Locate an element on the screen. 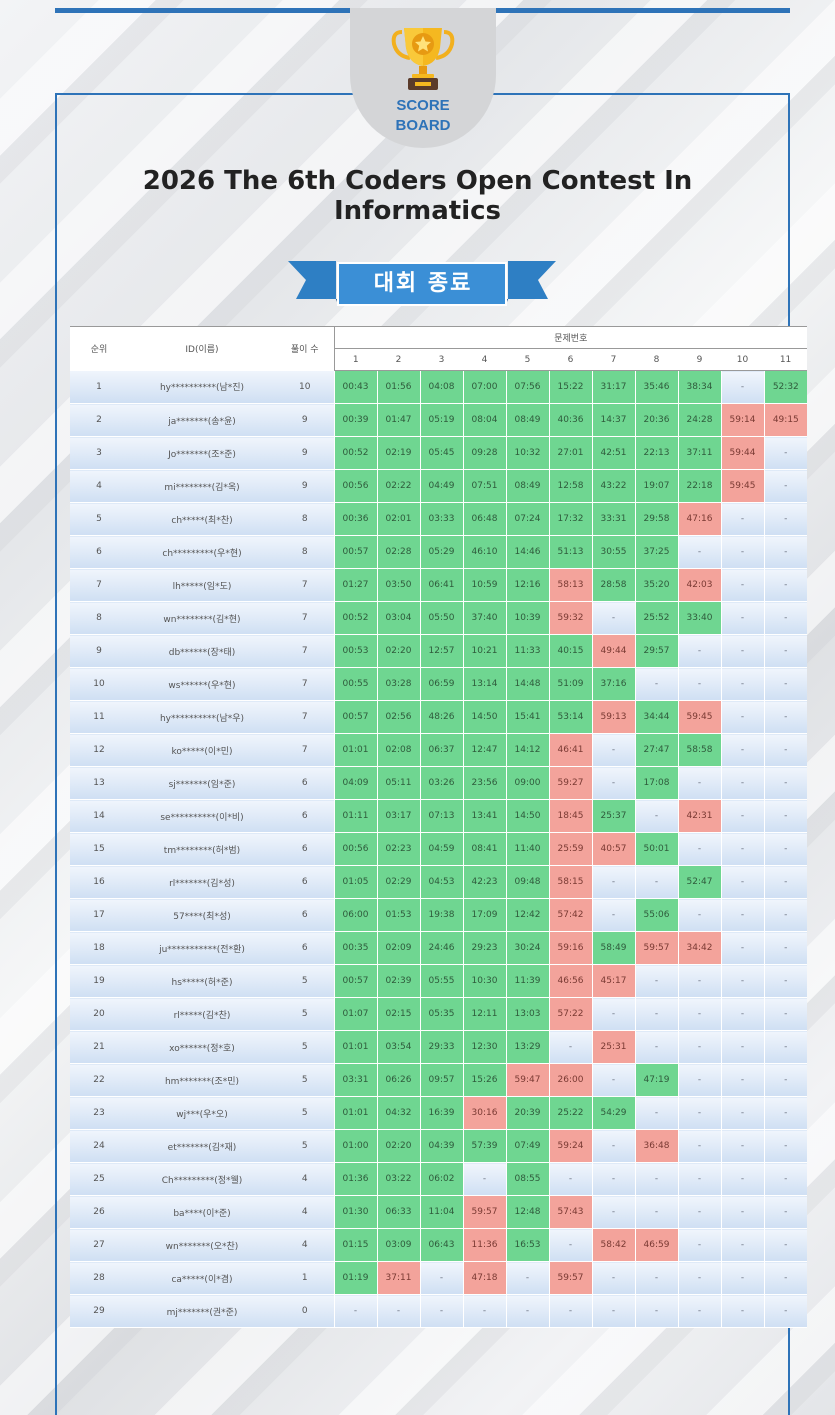  problem-result-cell: 38:34 is located at coordinates (699, 387).